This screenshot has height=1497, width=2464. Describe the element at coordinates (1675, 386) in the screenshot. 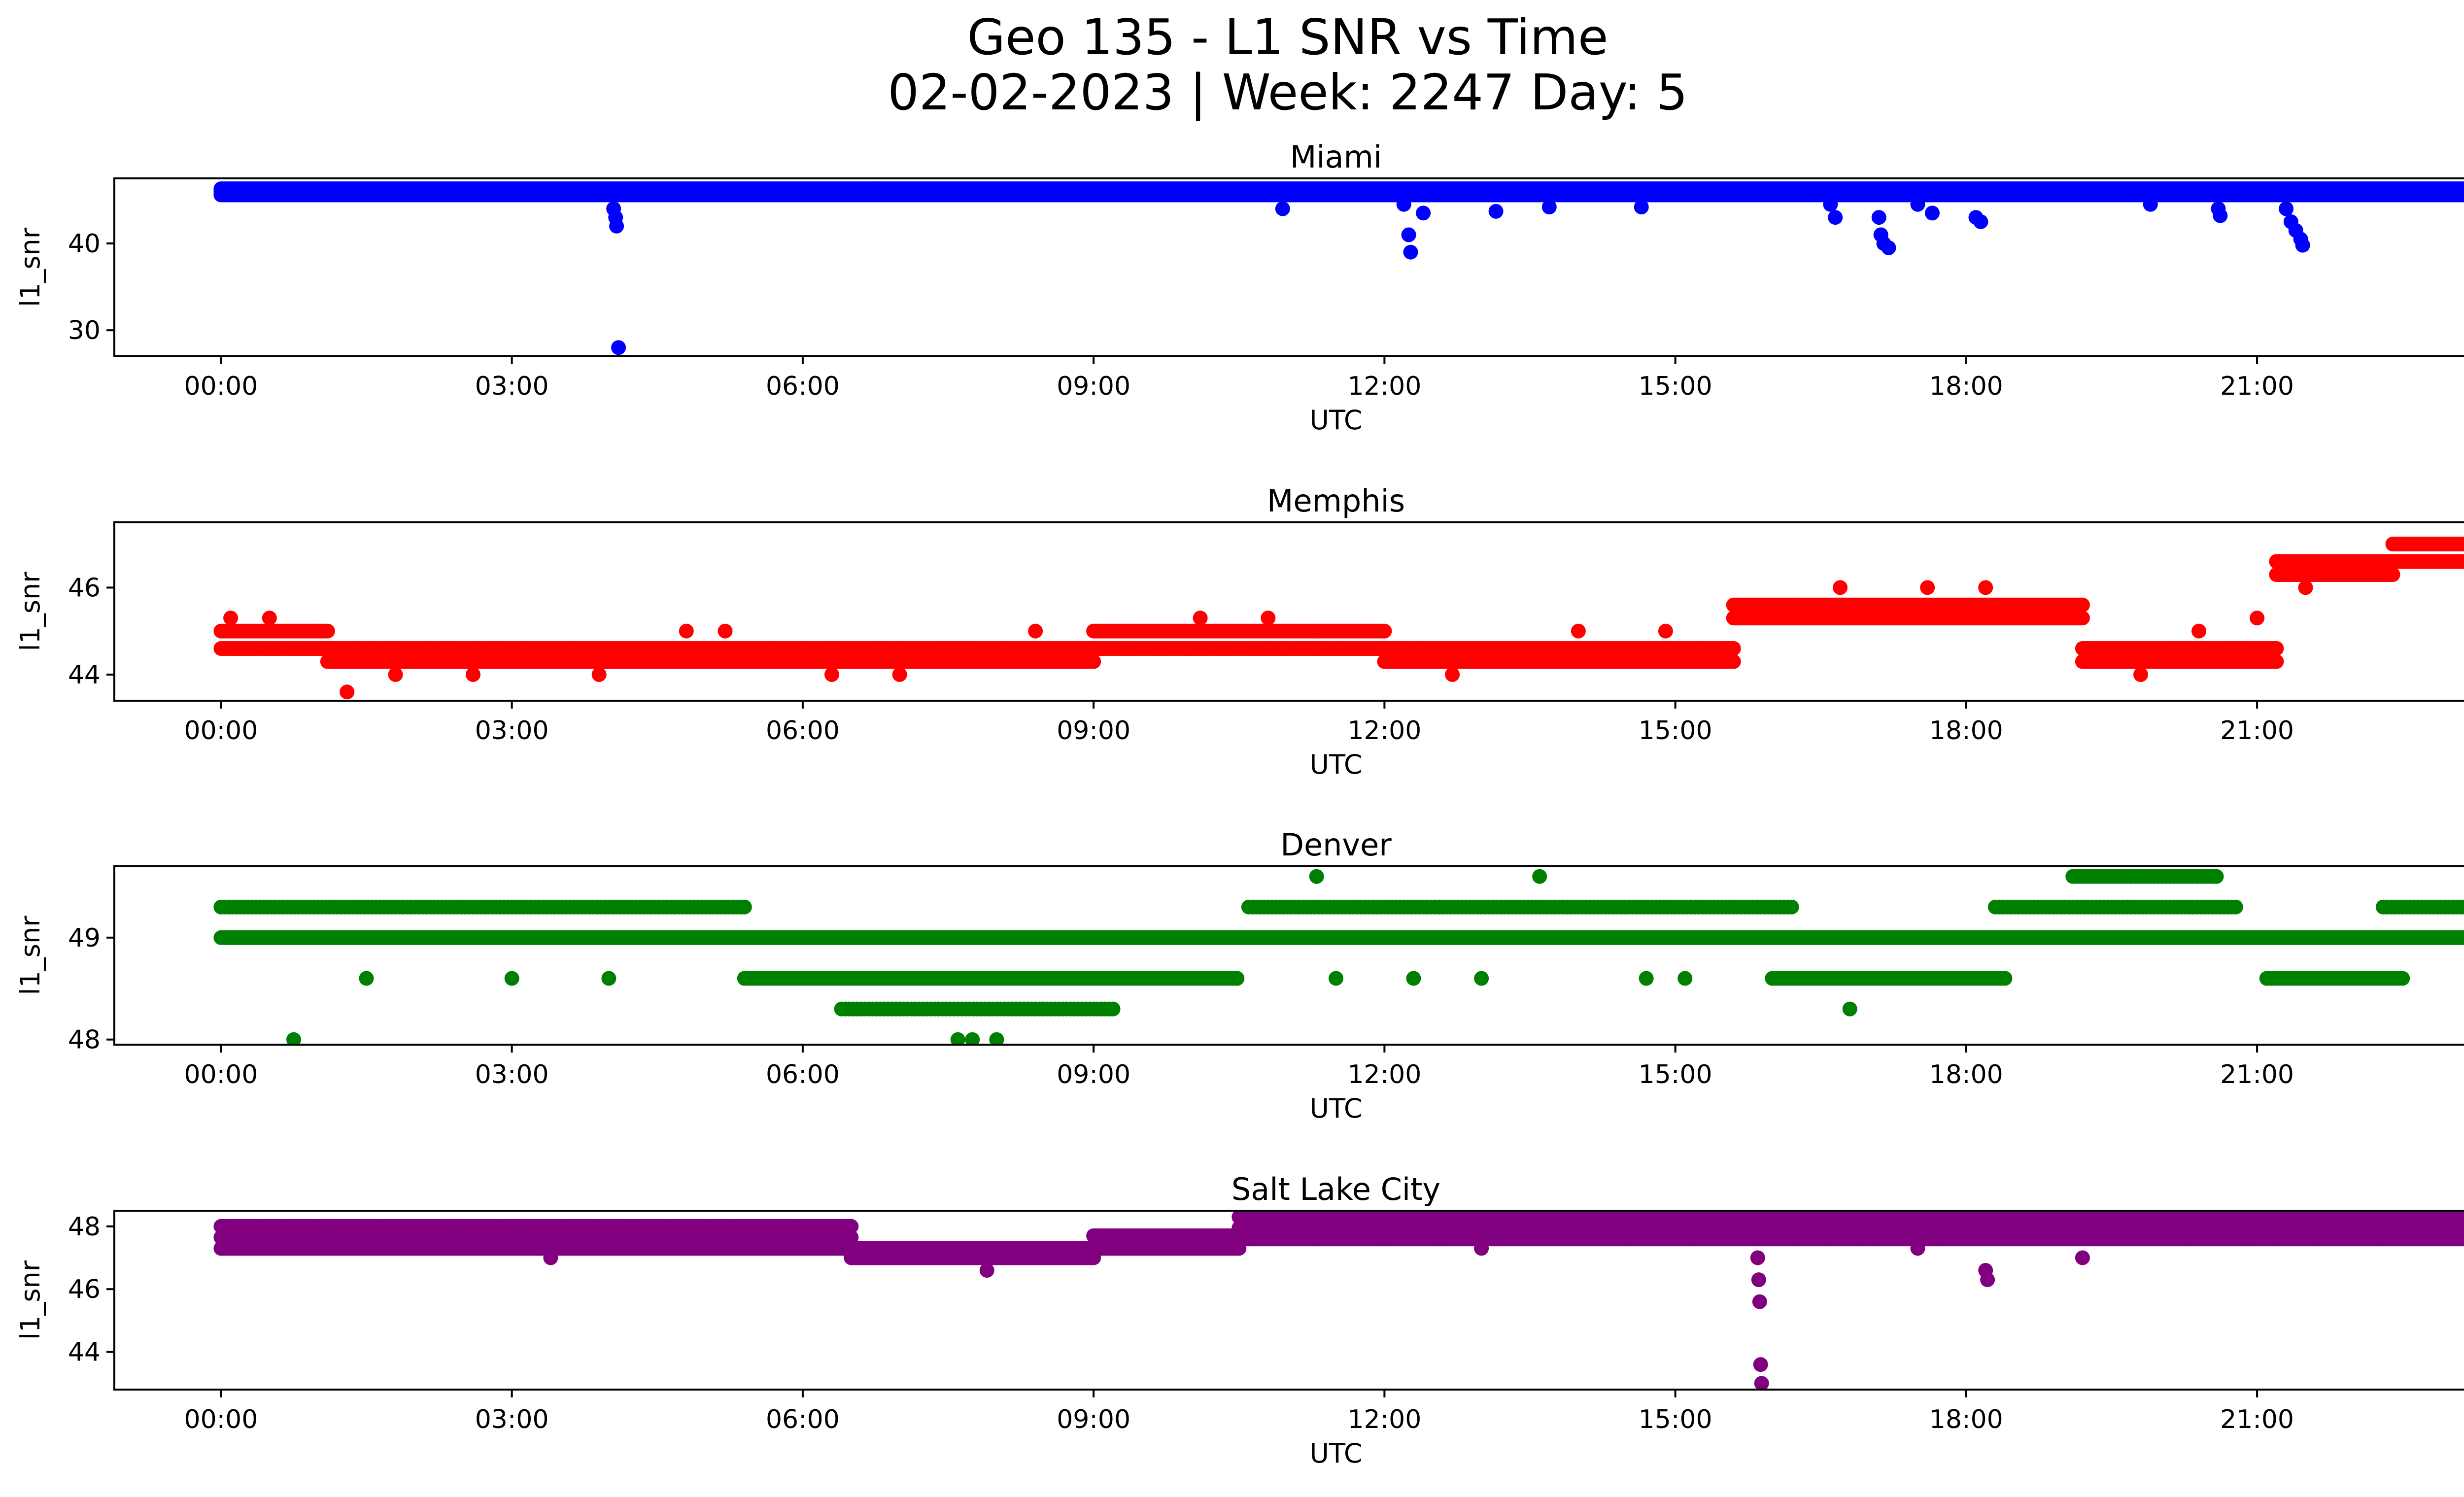

I see `x-tick-label-miami: 15:00` at that location.